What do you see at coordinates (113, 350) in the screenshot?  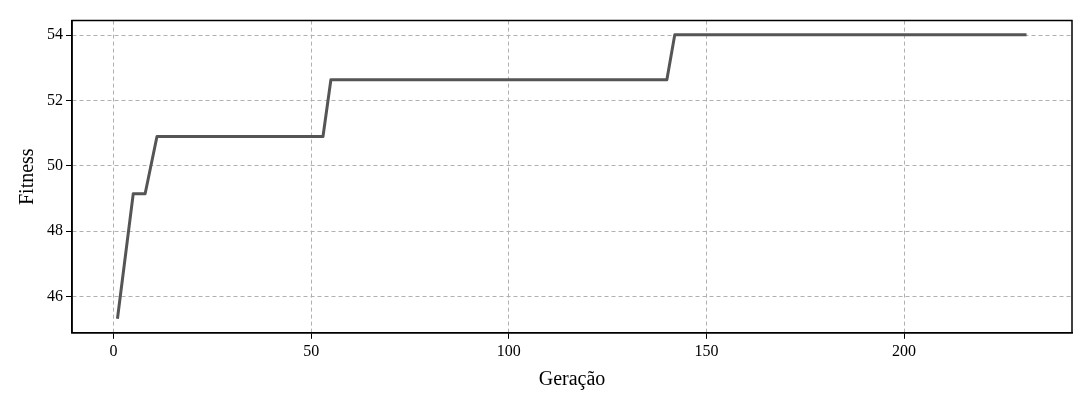 I see `x-tick-label: 0` at bounding box center [113, 350].